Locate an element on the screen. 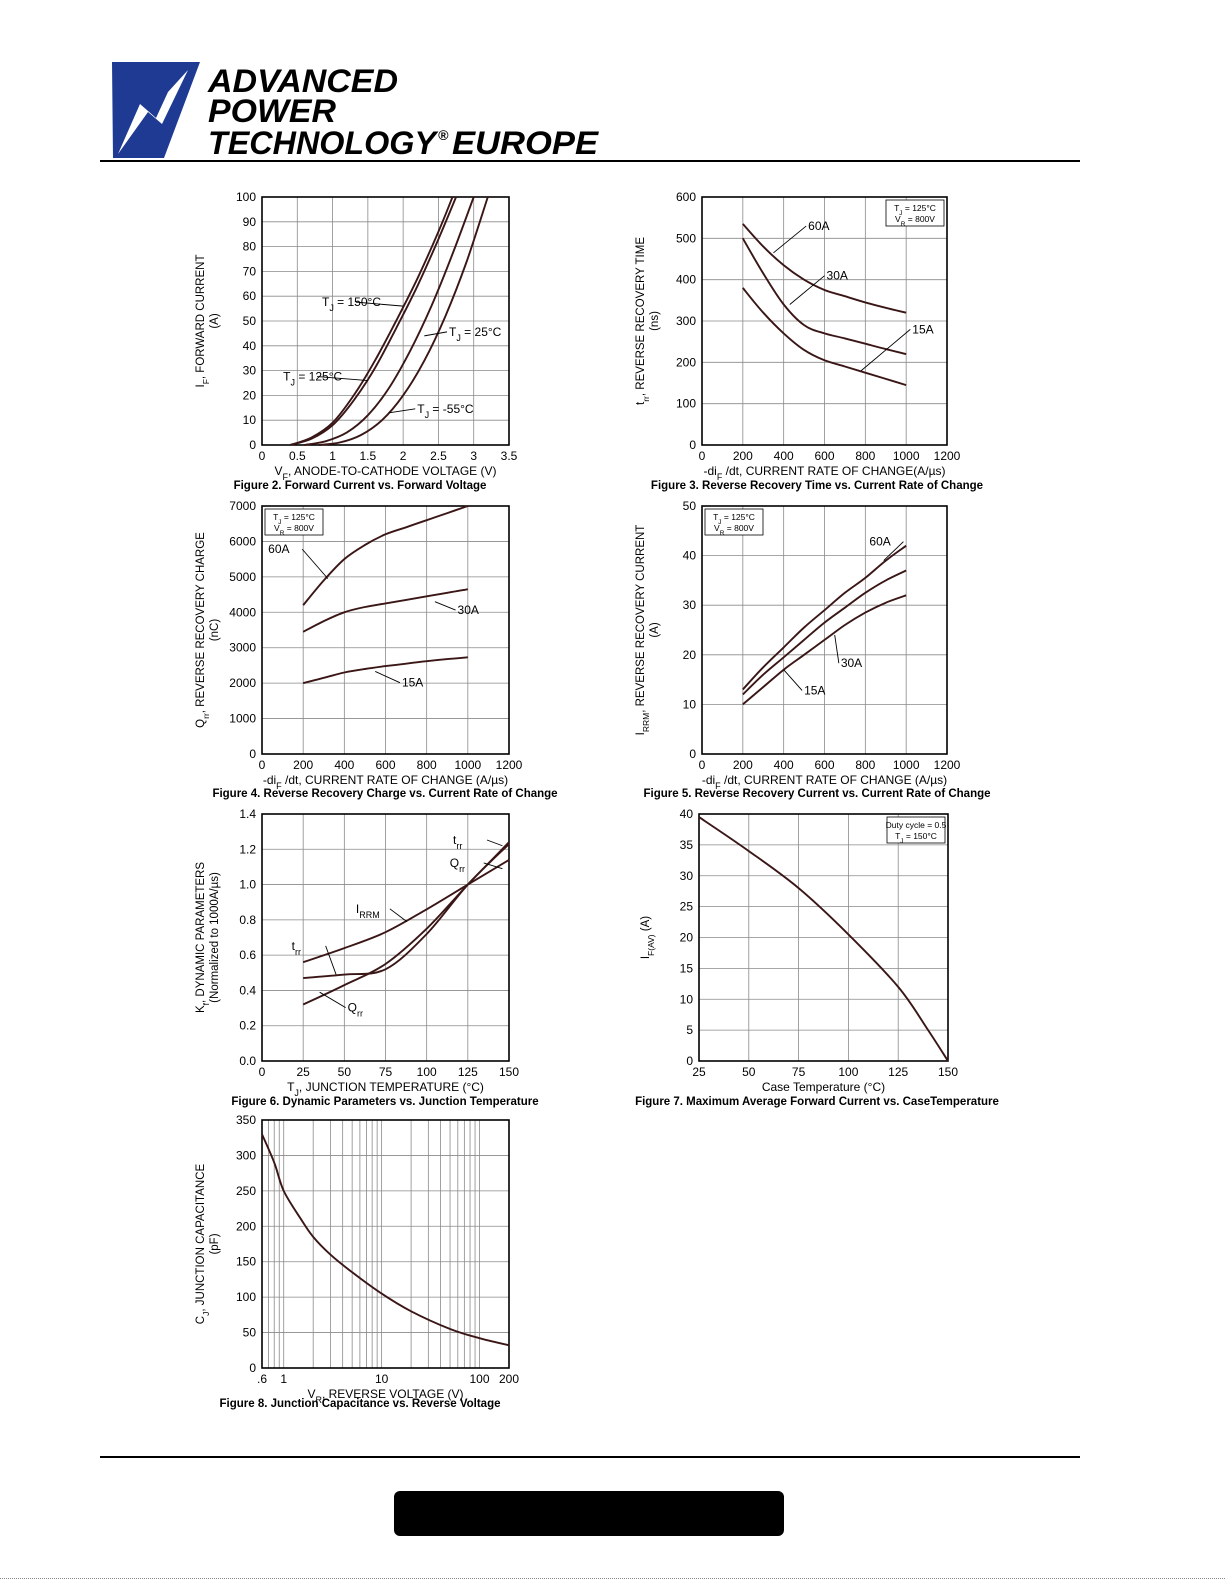  fig6-xtick-label: 100 is located at coordinates (427, 1072).